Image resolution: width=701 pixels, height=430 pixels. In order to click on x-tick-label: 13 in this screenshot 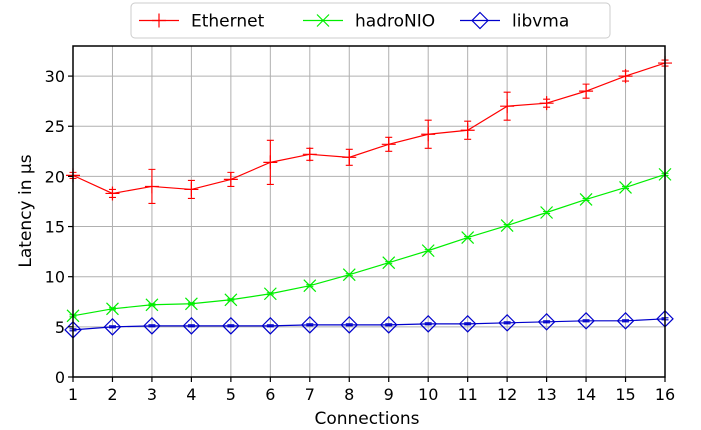, I will do `click(546, 394)`.